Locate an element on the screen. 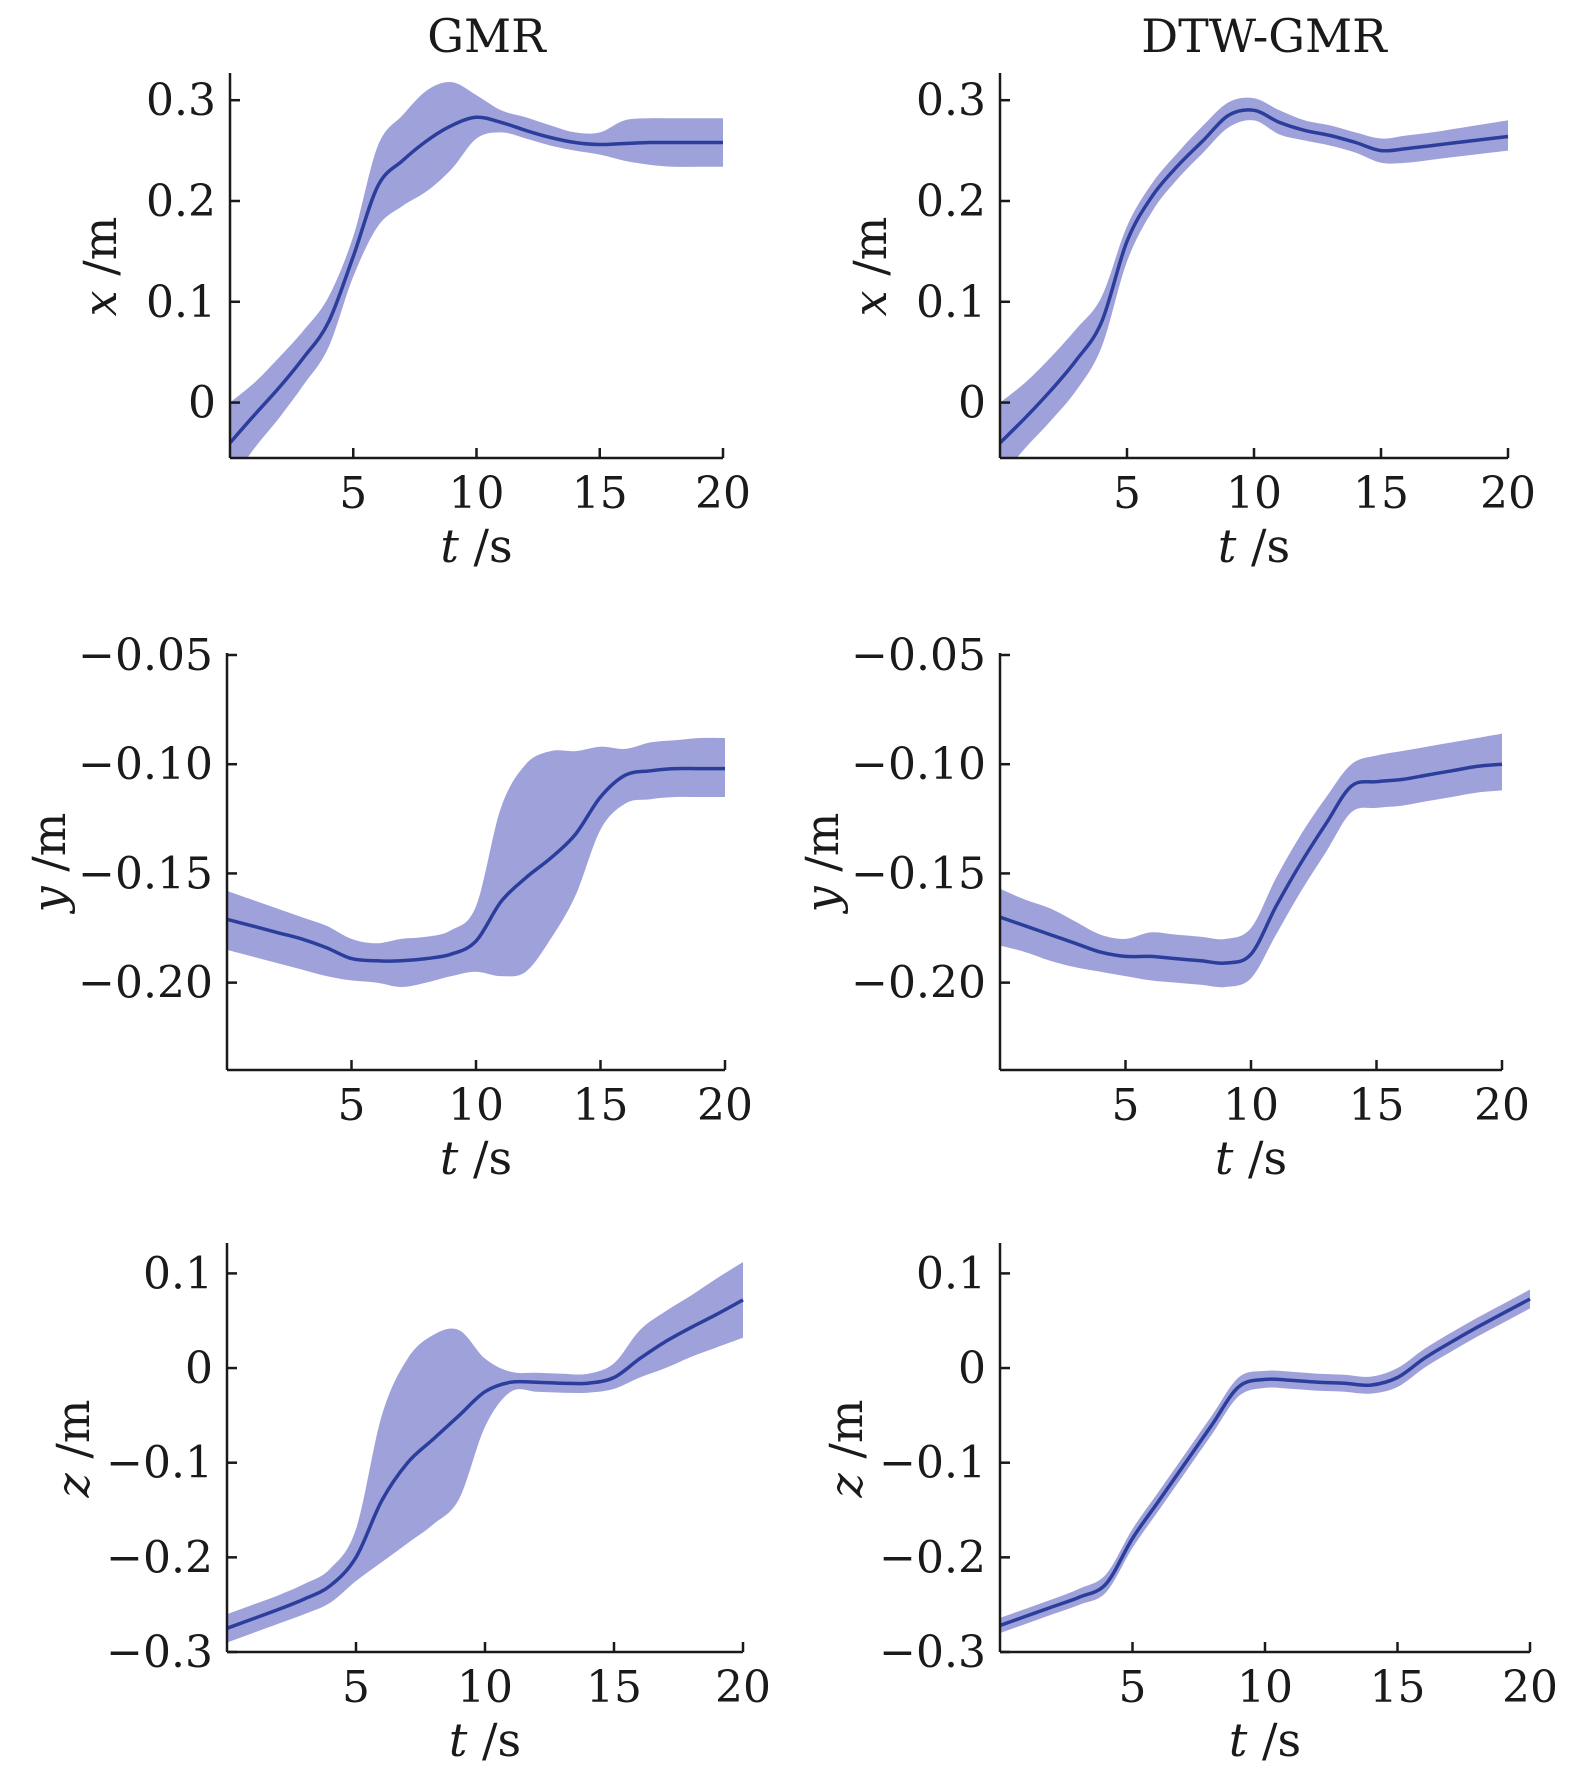  subplot-title: DTW-GMR is located at coordinates (1264, 36).